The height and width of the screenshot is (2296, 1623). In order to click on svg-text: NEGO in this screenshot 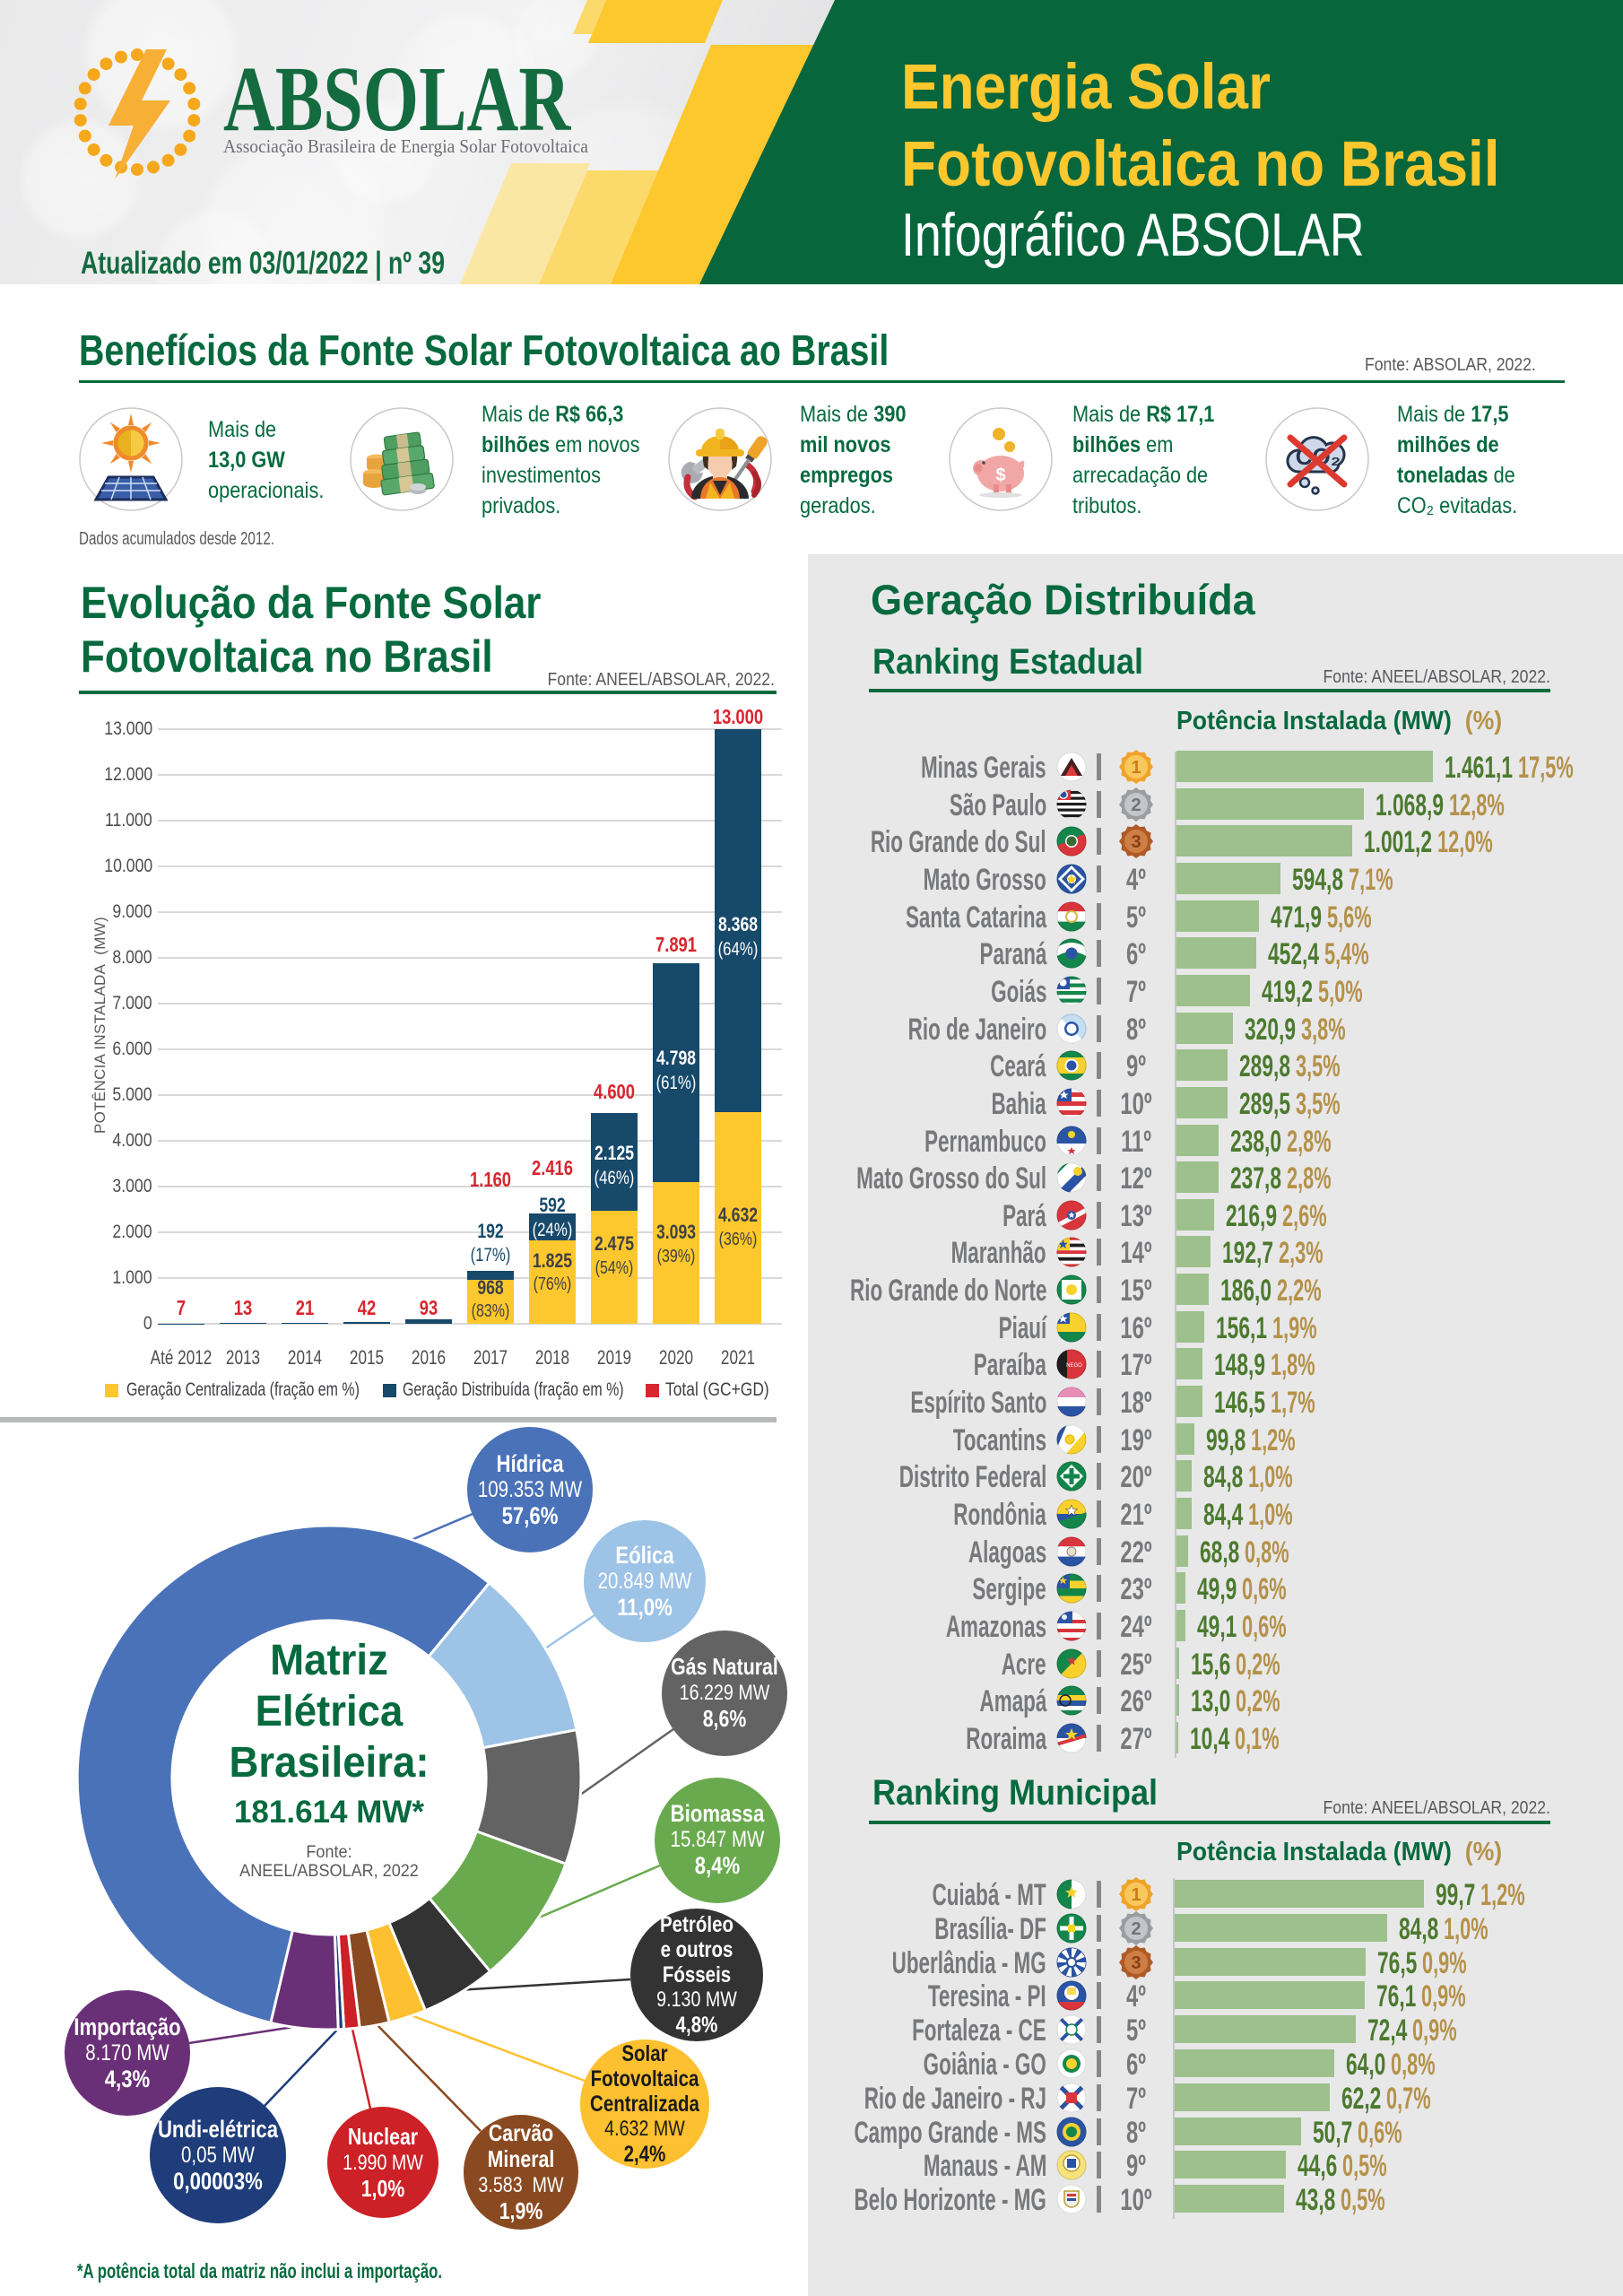, I will do `click(1074, 1366)`.